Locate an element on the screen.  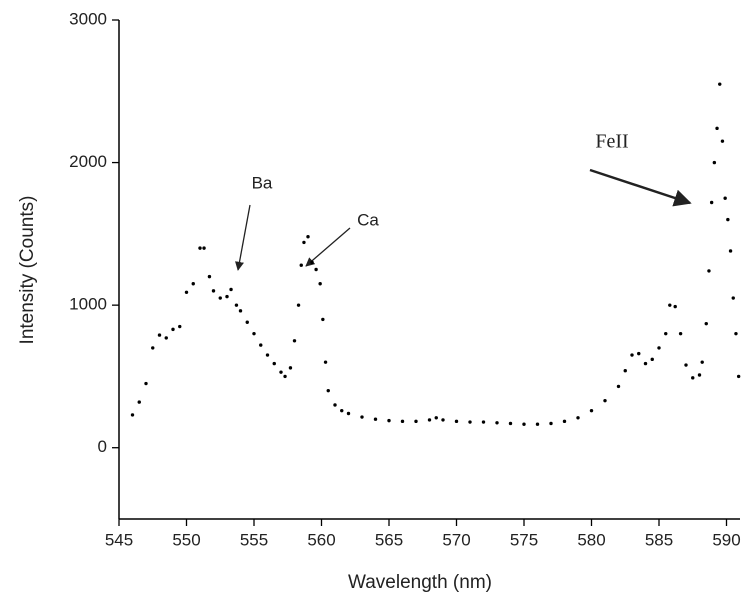
x-tick-label: 545 is located at coordinates (119, 539).